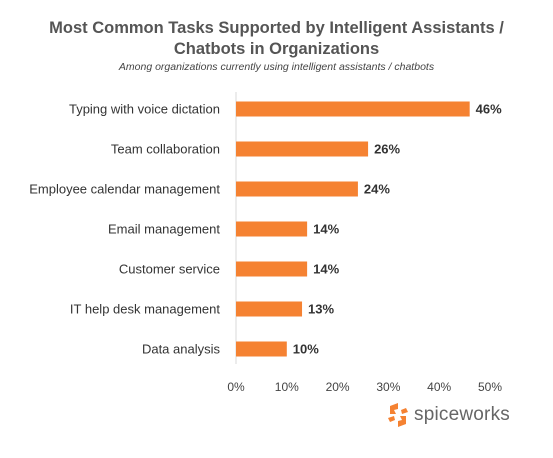  What do you see at coordinates (338, 387) in the screenshot?
I see `x-tick-label: 20%` at bounding box center [338, 387].